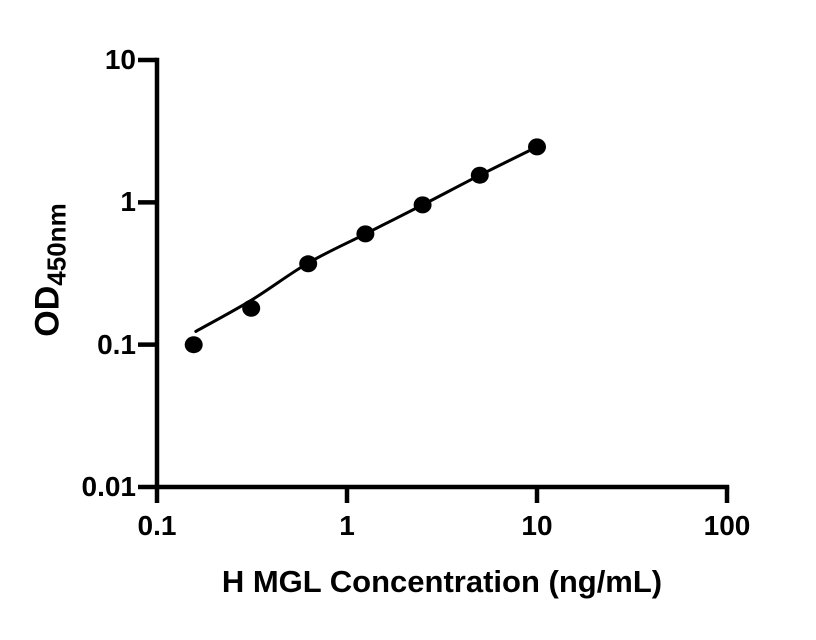  I want to click on y-axis-title-main: OD, so click(47, 311).